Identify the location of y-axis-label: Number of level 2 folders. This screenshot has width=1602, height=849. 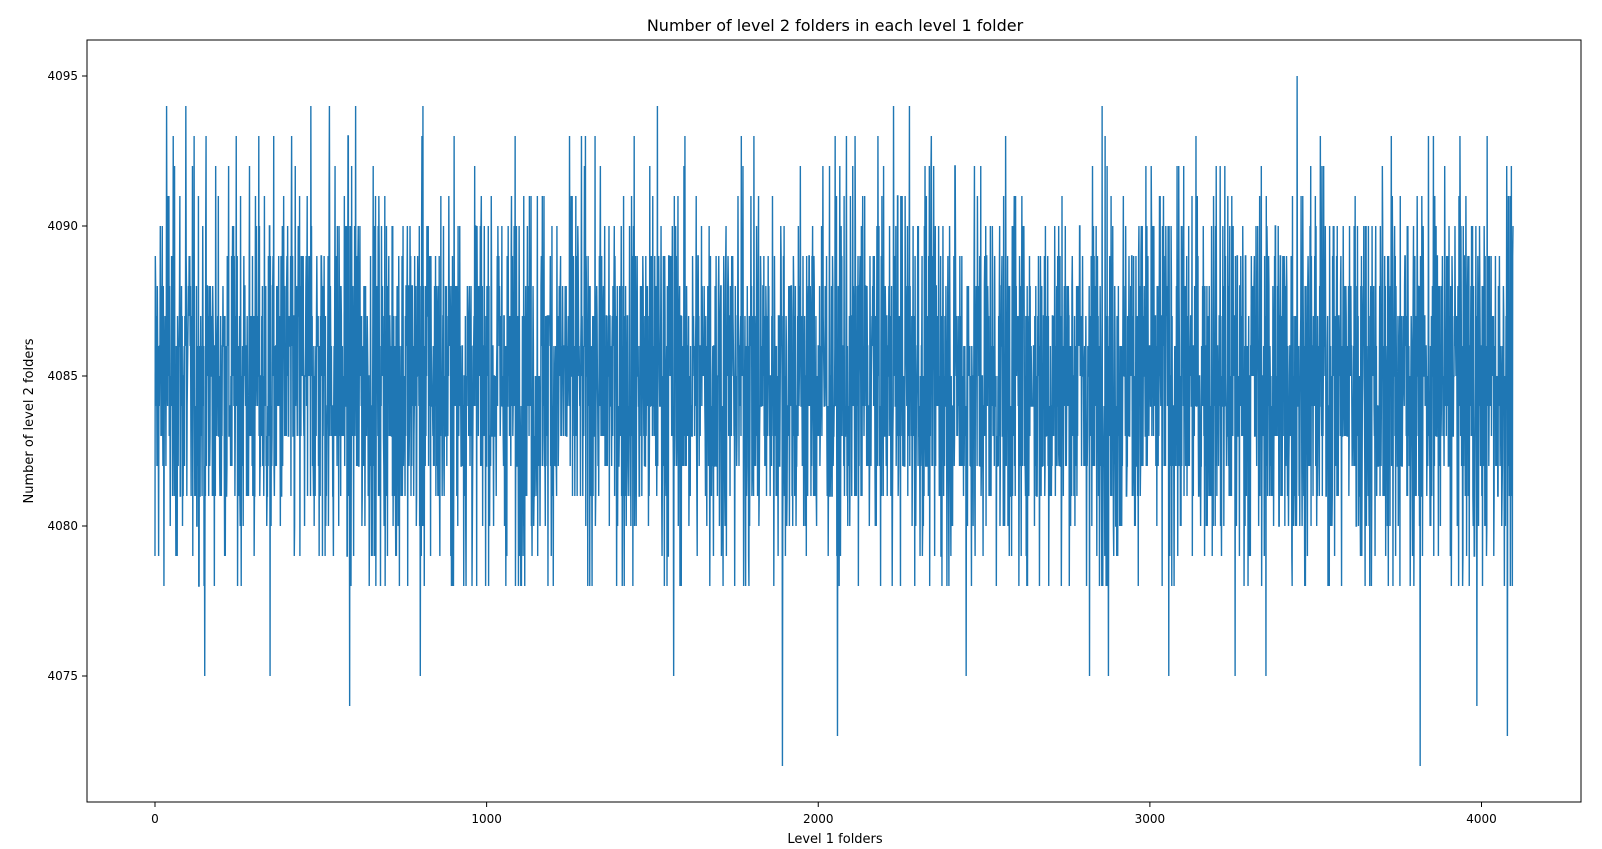
(29, 420).